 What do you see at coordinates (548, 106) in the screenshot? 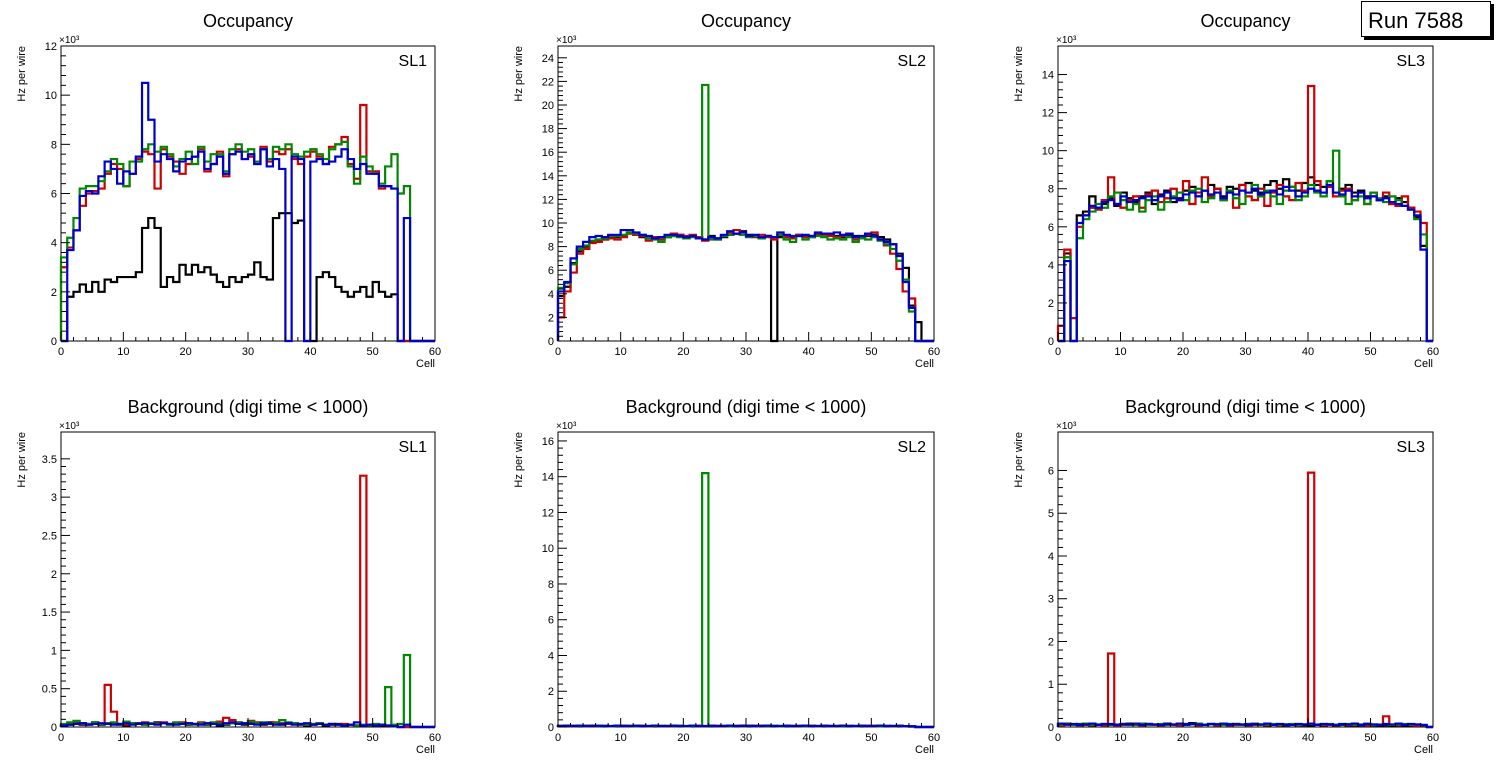
I see `y-tick-label: 20` at bounding box center [548, 106].